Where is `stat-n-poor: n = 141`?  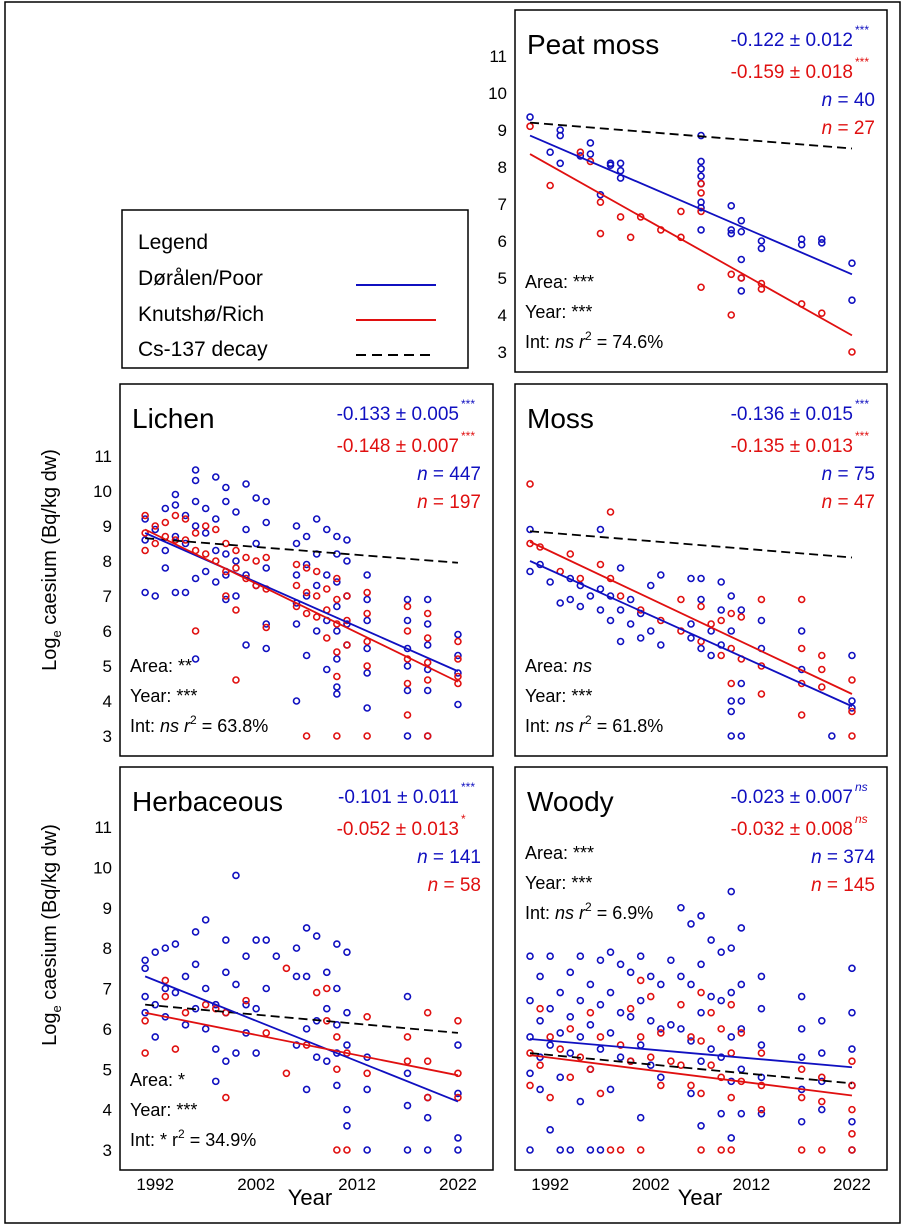 stat-n-poor: n = 141 is located at coordinates (449, 857).